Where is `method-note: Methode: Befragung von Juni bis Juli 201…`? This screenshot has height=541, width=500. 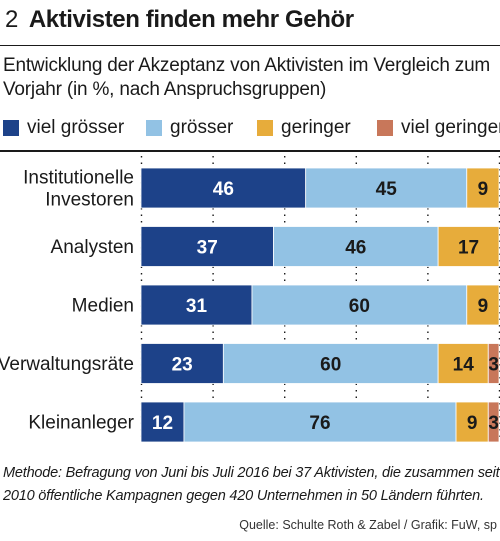
method-note: Methode: Befragung von Juni bis Juli 201… is located at coordinates (251, 484).